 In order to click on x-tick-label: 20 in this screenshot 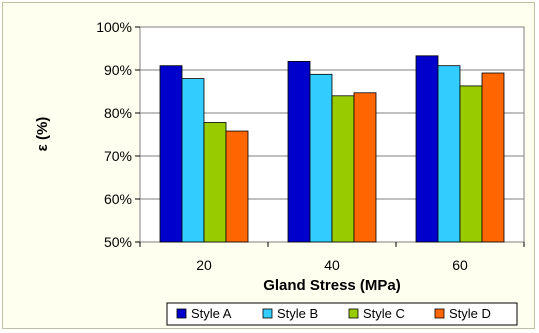, I will do `click(204, 265)`.